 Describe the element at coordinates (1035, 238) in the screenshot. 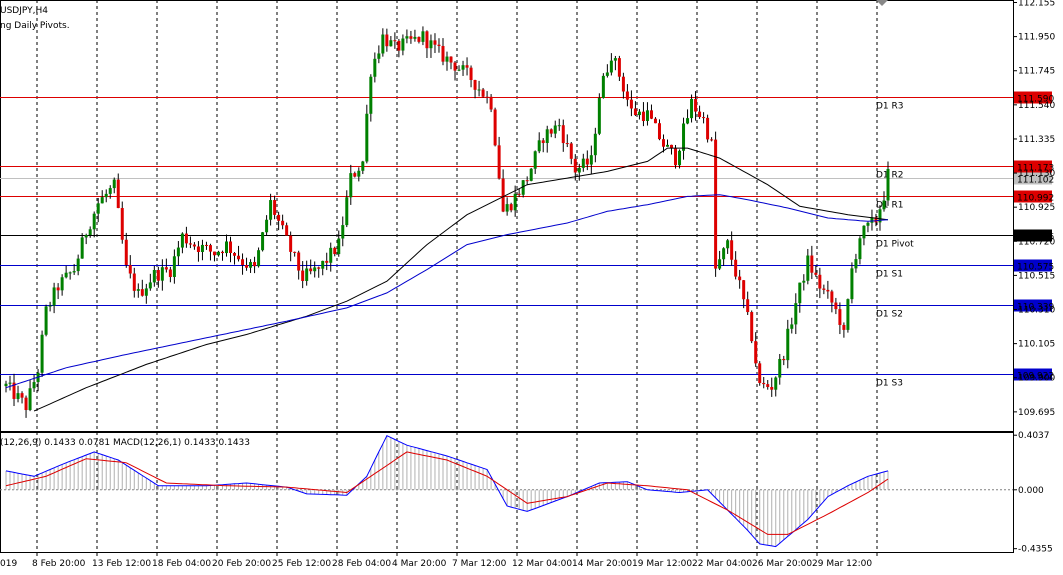

I see `pivot-price-tag-text: 110.756` at that location.